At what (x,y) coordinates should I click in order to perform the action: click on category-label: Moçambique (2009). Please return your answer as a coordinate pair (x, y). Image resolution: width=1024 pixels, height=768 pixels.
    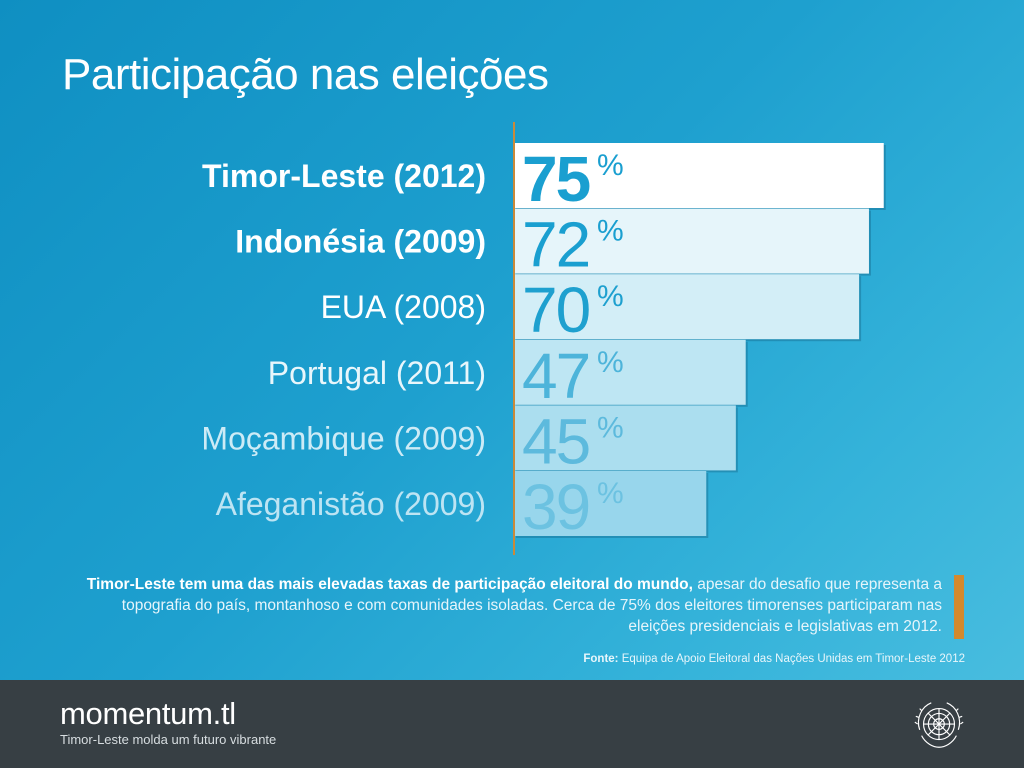
    Looking at the image, I should click on (343, 438).